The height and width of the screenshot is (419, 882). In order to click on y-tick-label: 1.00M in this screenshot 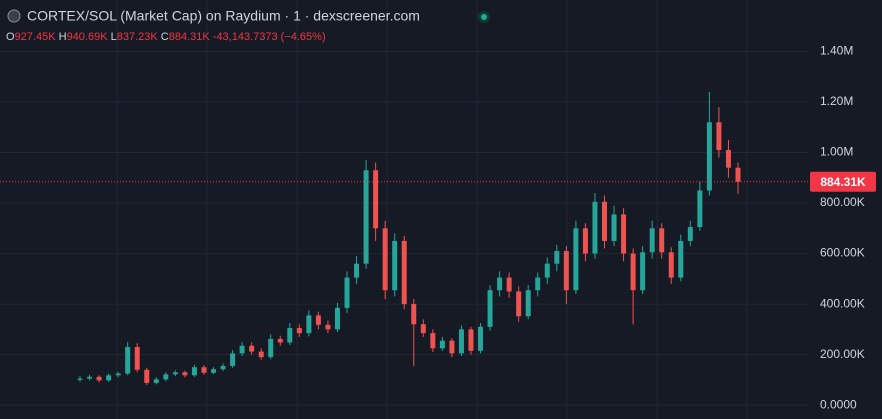, I will do `click(836, 152)`.